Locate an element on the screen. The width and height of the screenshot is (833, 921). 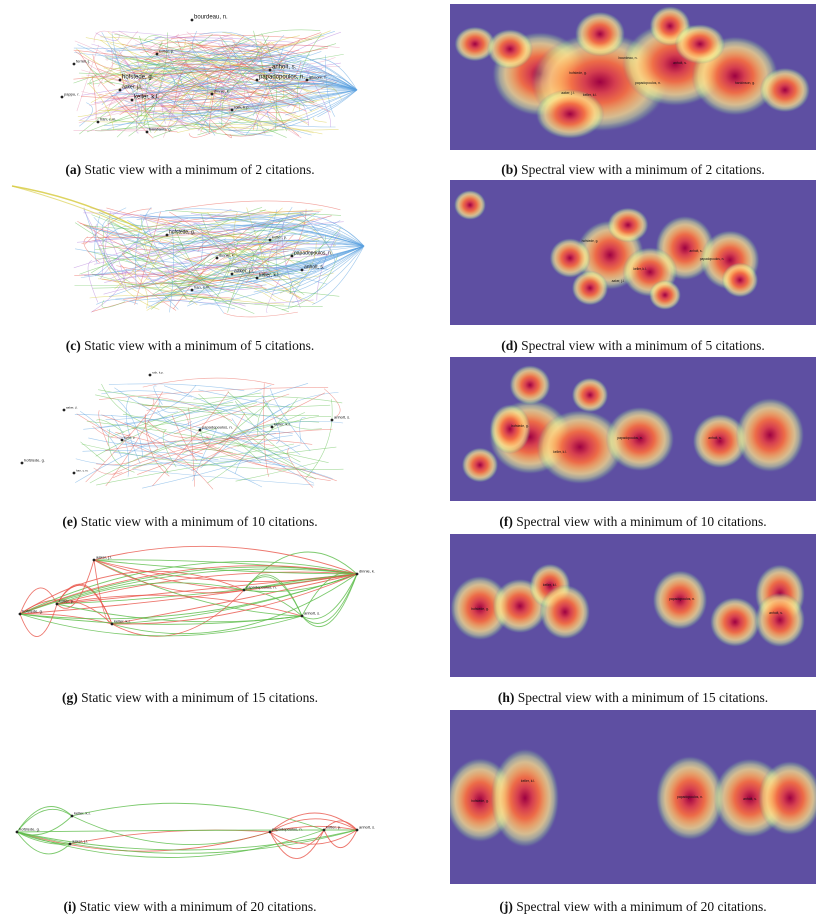
caption-g-label: (g) is located at coordinates (69, 697).